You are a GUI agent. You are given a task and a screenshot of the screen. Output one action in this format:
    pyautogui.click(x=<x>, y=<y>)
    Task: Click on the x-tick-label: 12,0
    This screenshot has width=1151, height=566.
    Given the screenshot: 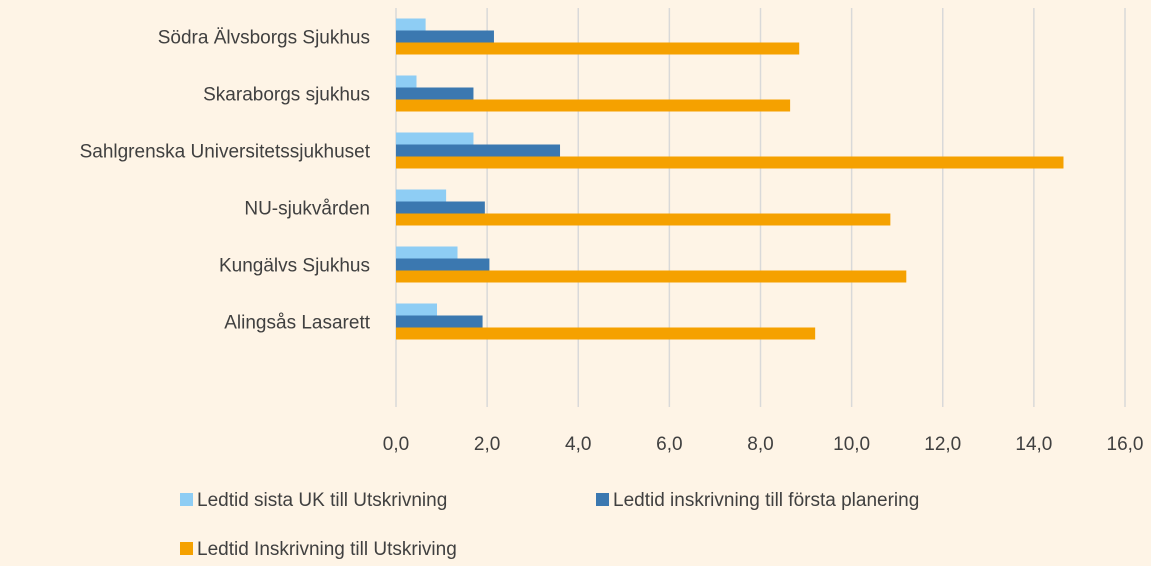 What is the action you would take?
    pyautogui.click(x=942, y=444)
    